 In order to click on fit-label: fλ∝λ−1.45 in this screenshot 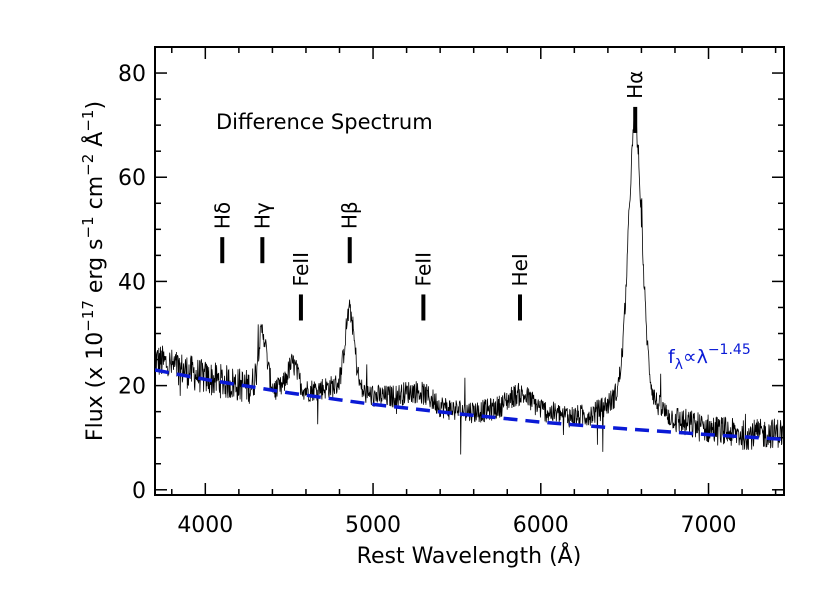, I will do `click(709, 357)`.